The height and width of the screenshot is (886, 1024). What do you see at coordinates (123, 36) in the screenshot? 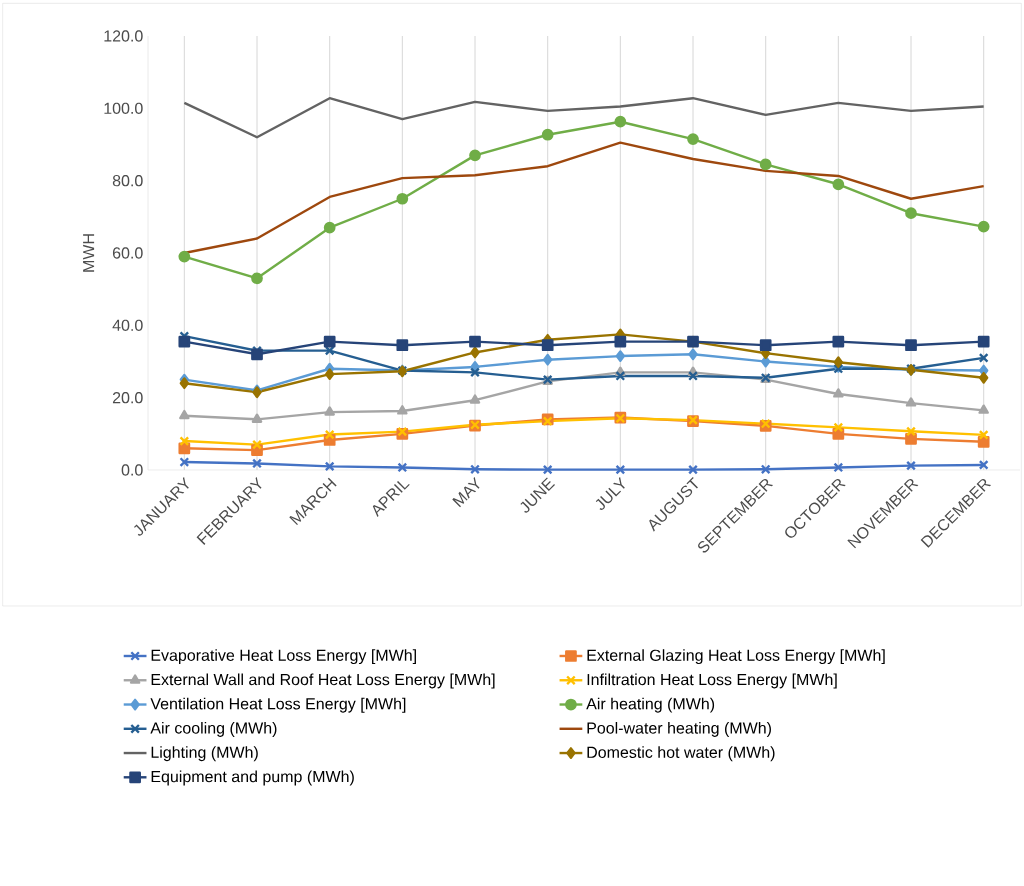
I see `y-tick-label: 120.0` at bounding box center [123, 36].